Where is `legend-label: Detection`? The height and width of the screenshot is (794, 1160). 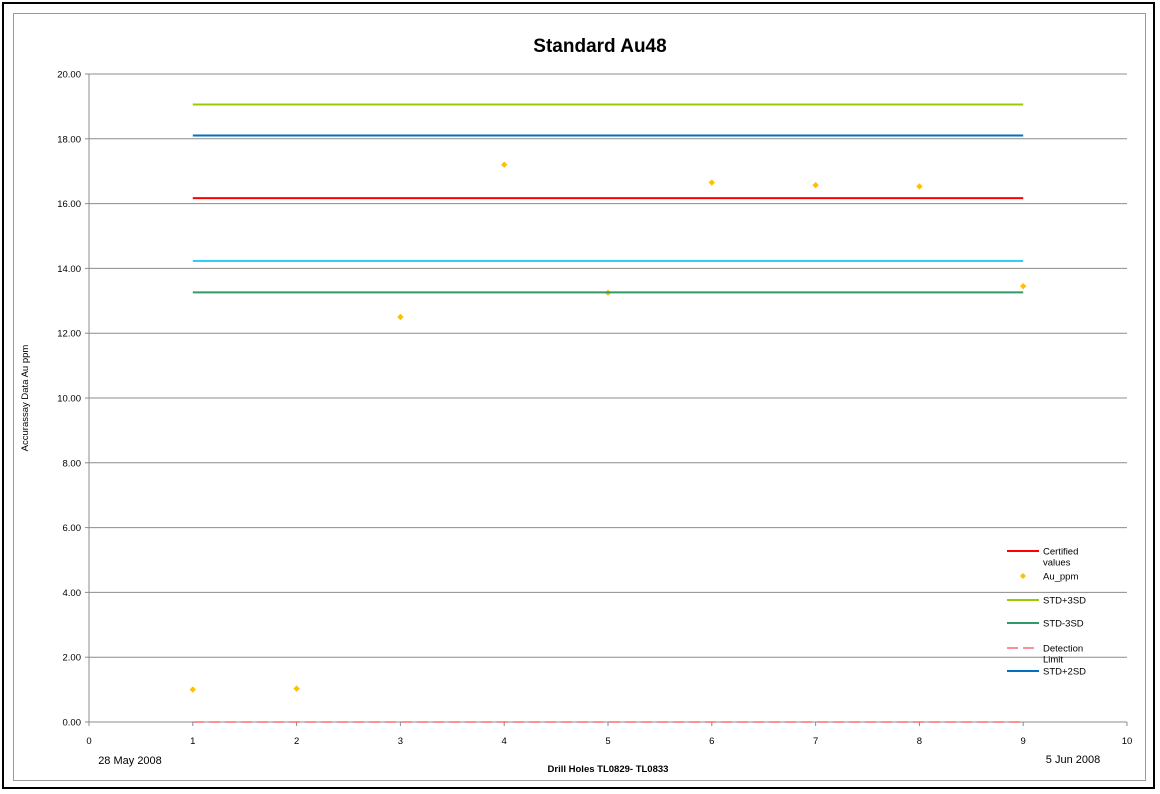
legend-label: Detection is located at coordinates (1063, 649).